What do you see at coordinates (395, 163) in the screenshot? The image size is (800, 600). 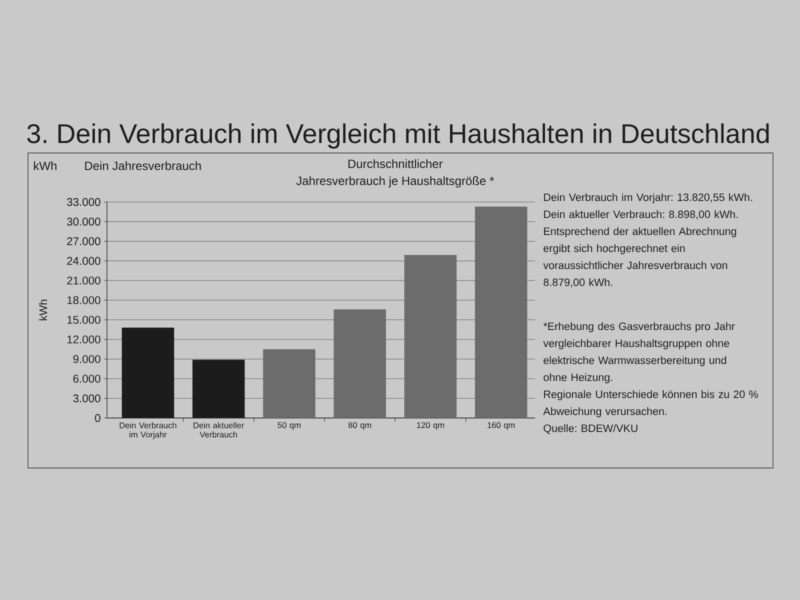 I see `text: Durchschnittlicher` at bounding box center [395, 163].